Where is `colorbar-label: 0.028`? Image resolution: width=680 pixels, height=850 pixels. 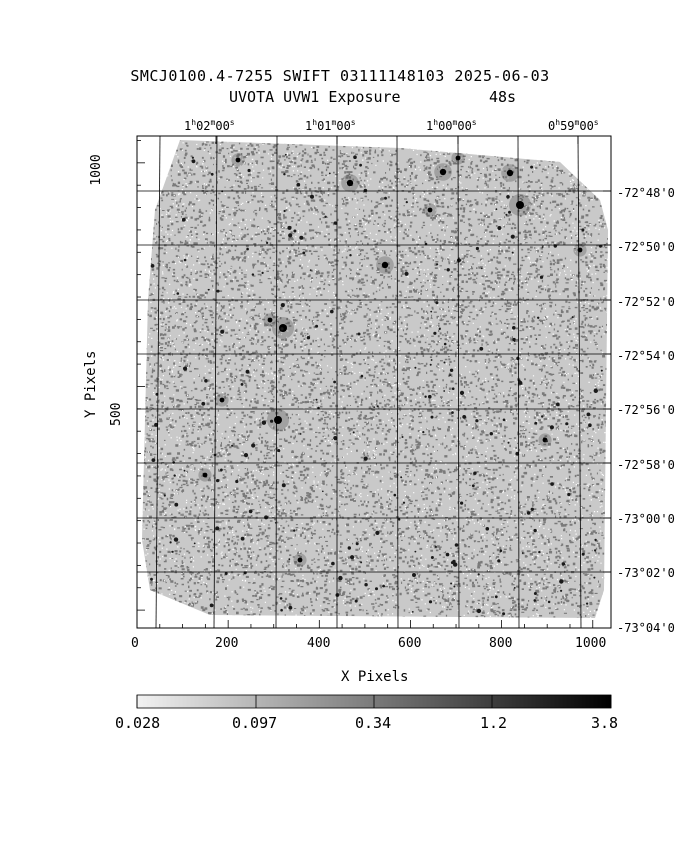
colorbar-label: 0.028 is located at coordinates (138, 723).